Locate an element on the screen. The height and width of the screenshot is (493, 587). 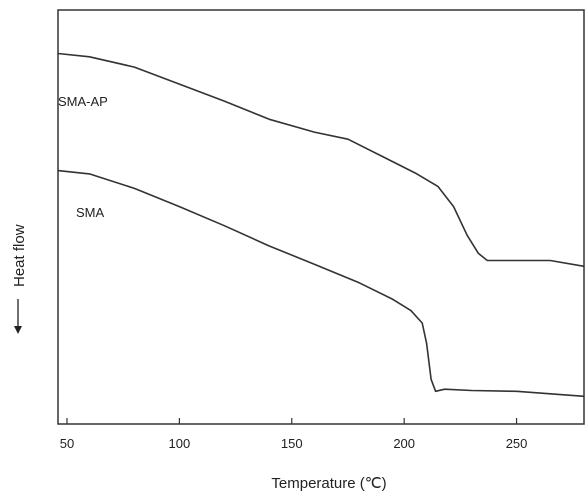
y-axis-title: Heat flow is located at coordinates (19, 255).